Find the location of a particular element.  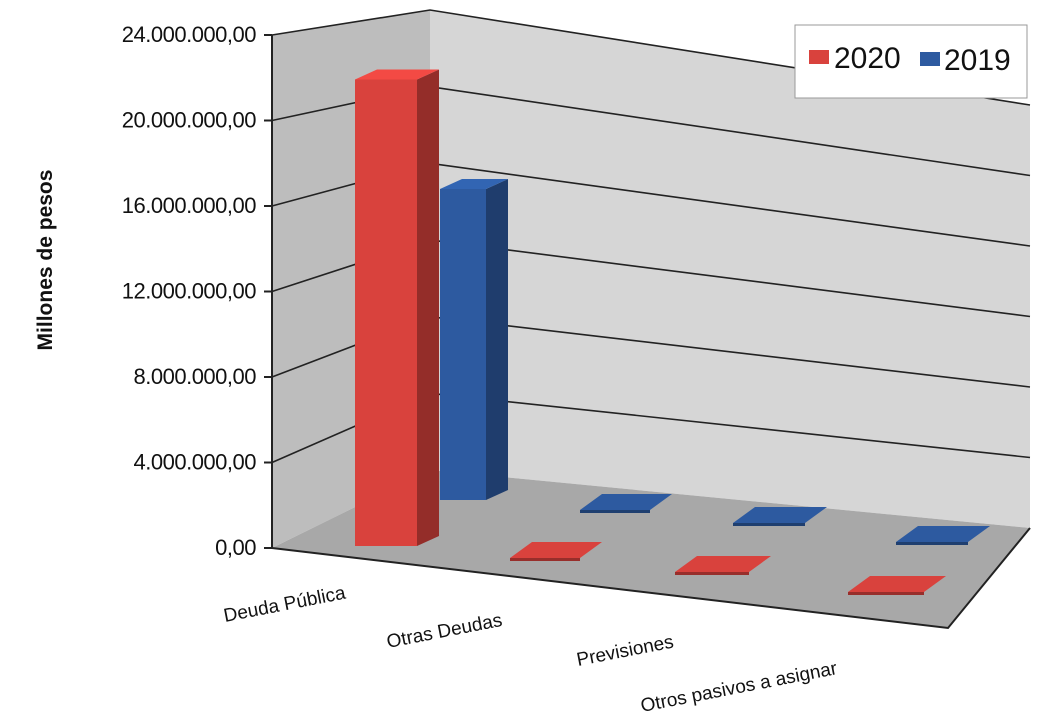

legend-swatch-2019 is located at coordinates (930, 59).